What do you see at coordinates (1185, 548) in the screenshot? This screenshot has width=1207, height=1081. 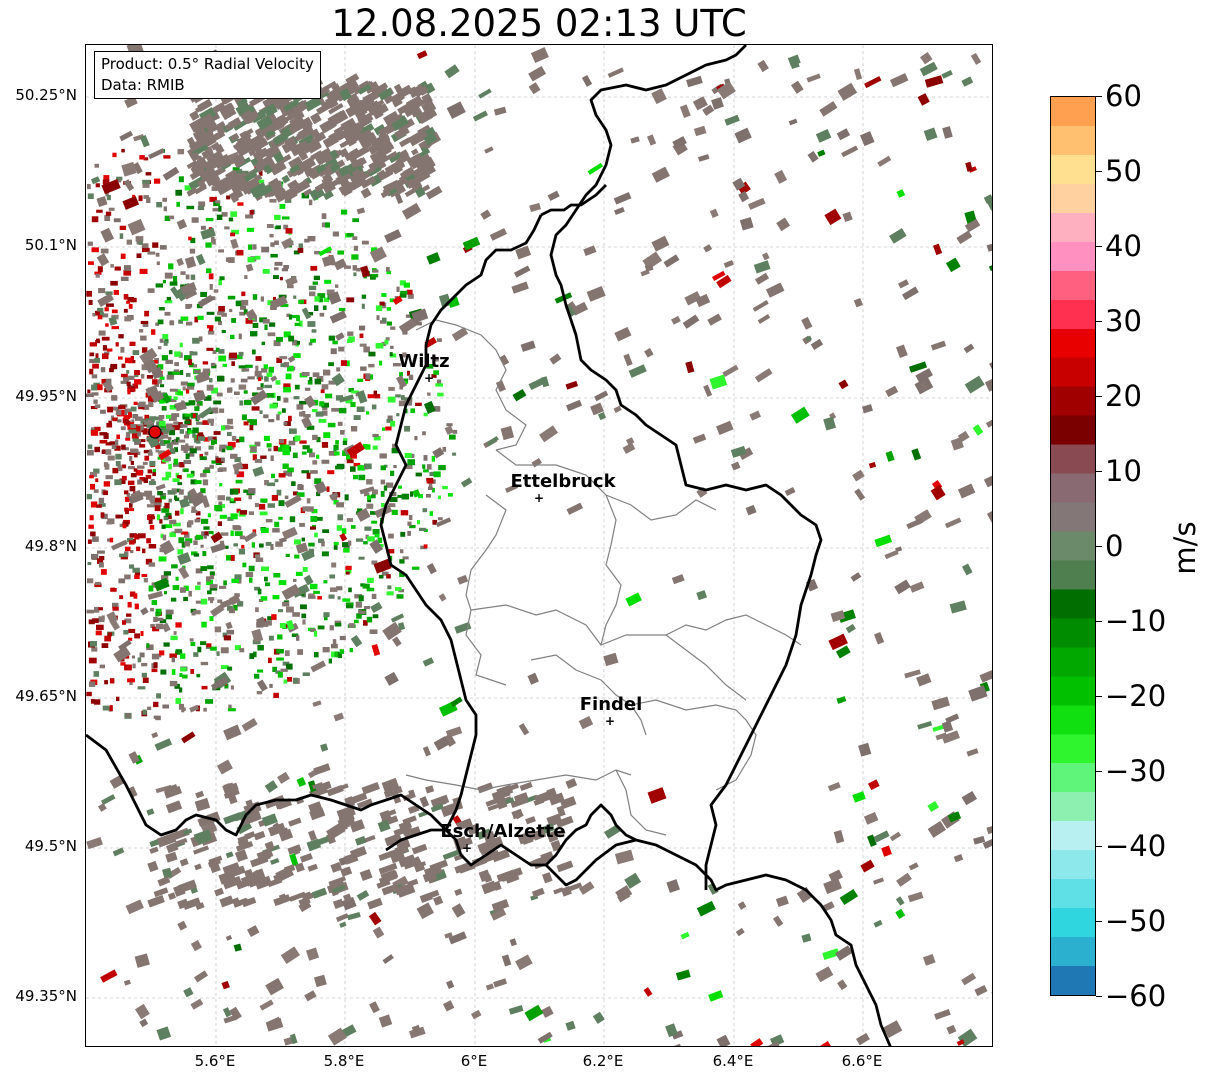 I see `colorbar-unit-label: m/s` at bounding box center [1185, 548].